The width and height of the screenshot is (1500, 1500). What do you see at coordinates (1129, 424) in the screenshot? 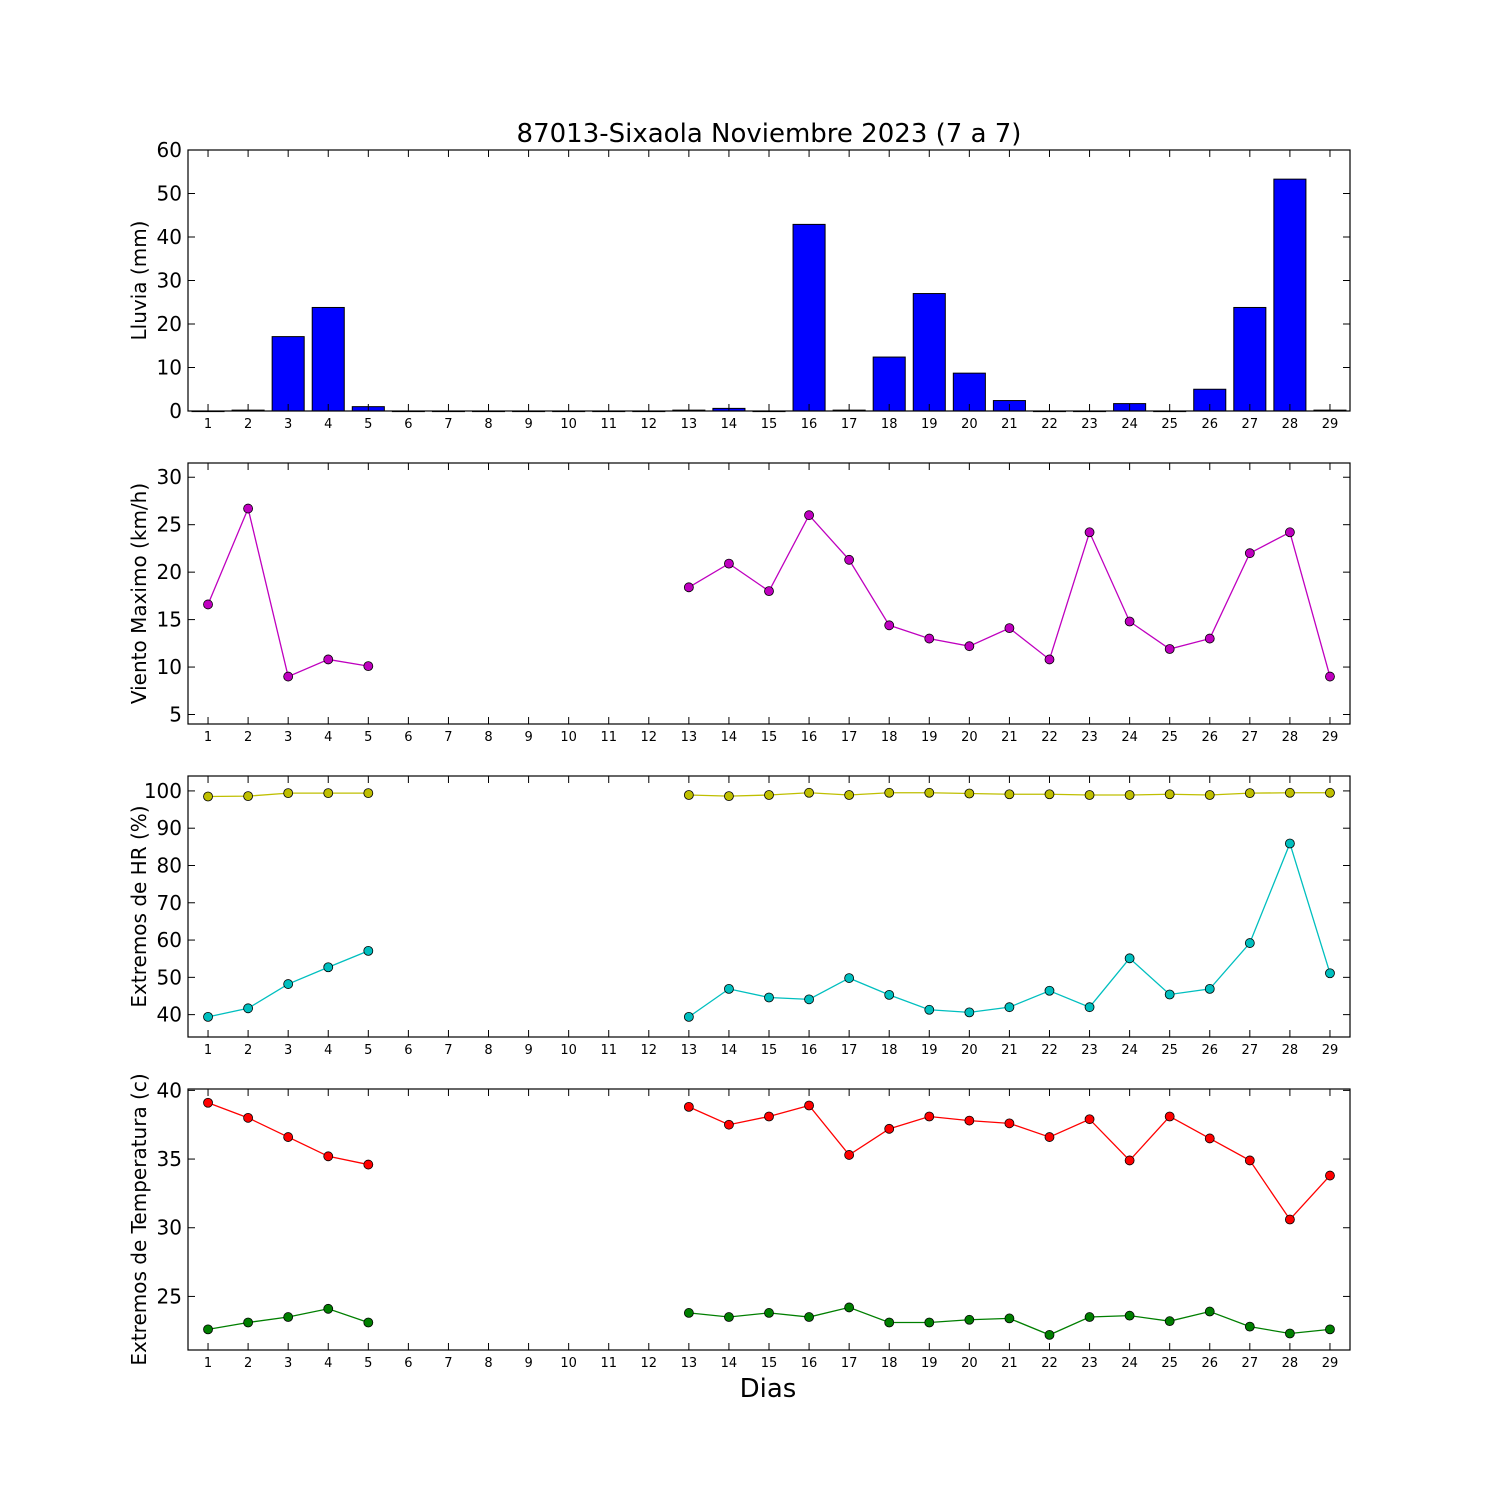
I see `xtick-label: 24` at bounding box center [1129, 424].